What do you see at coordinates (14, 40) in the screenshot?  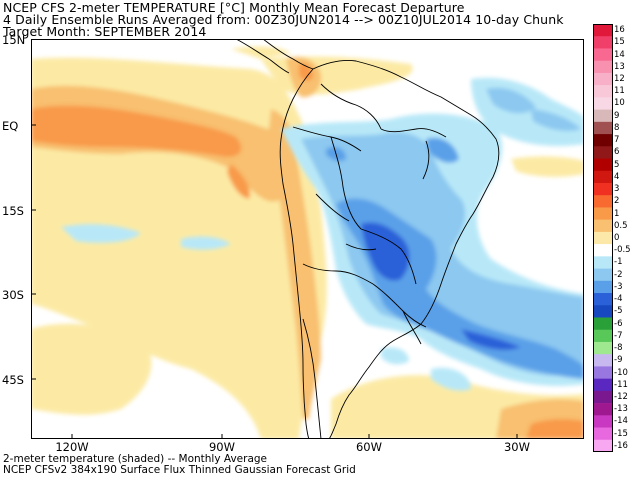 I see `lat-label-15n: 15N` at bounding box center [14, 40].